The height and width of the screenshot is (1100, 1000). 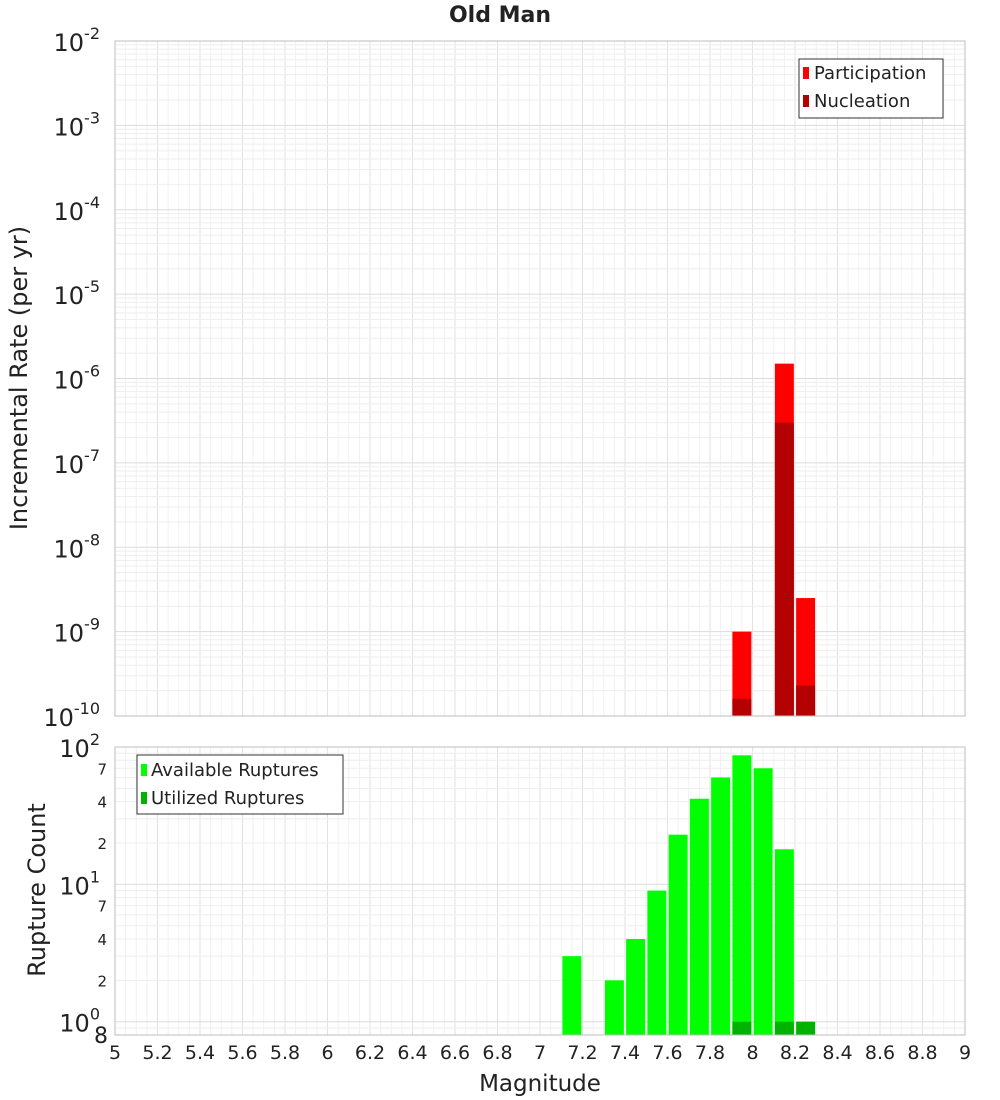 What do you see at coordinates (77, 209) in the screenshot?
I see `top-y-tick-label: 10⁻⁴` at bounding box center [77, 209].